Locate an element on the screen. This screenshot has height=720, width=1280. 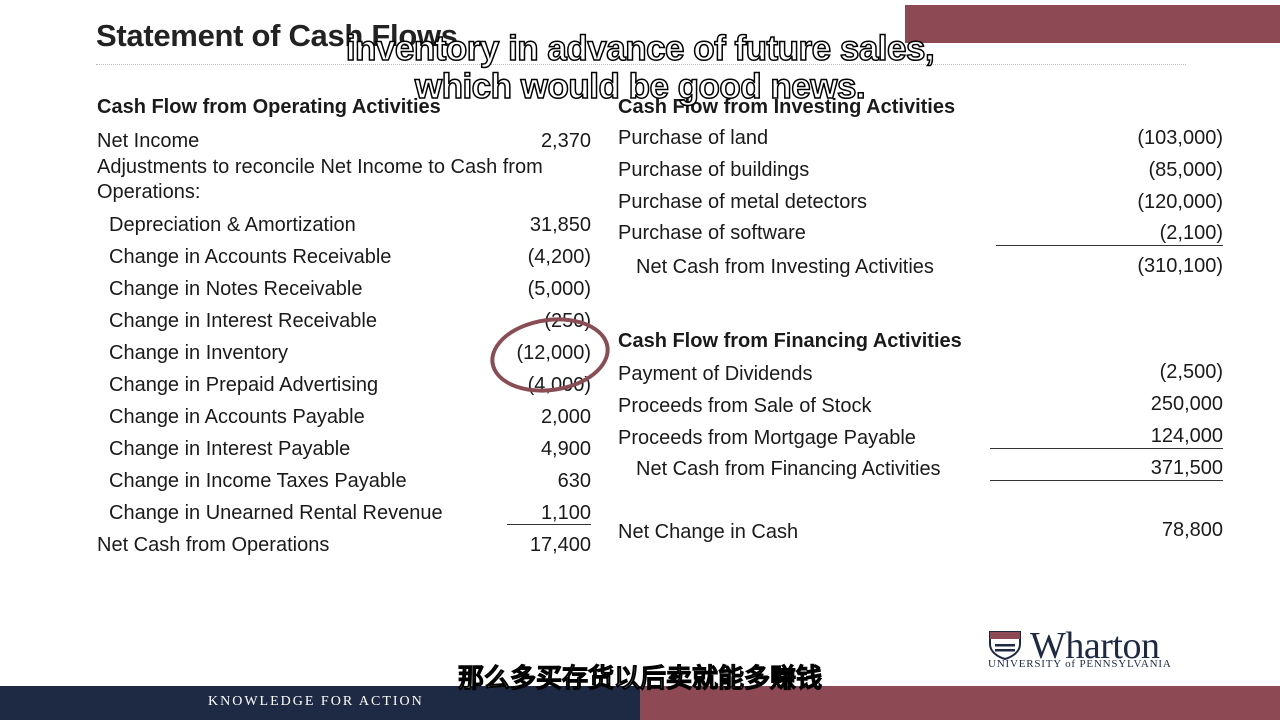
wharton-logo-wordmark: Wharton is located at coordinates (1095, 646).